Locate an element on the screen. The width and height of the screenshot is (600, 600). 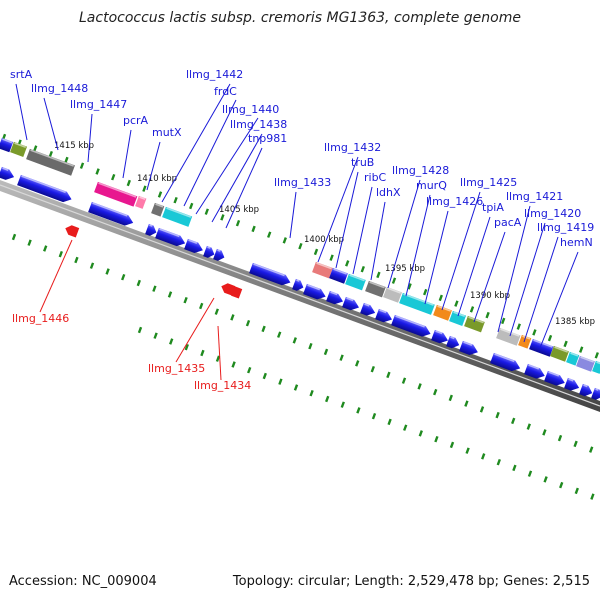
gene-label: llmg_1446 is located at coordinates (40, 318).